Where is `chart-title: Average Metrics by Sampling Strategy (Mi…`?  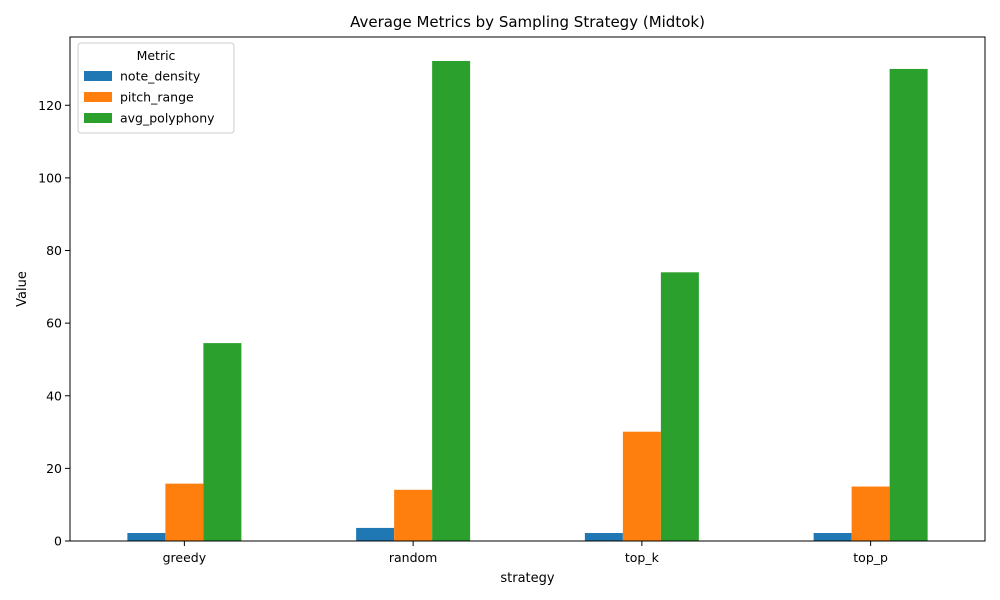 chart-title: Average Metrics by Sampling Strategy (Mi… is located at coordinates (527, 22).